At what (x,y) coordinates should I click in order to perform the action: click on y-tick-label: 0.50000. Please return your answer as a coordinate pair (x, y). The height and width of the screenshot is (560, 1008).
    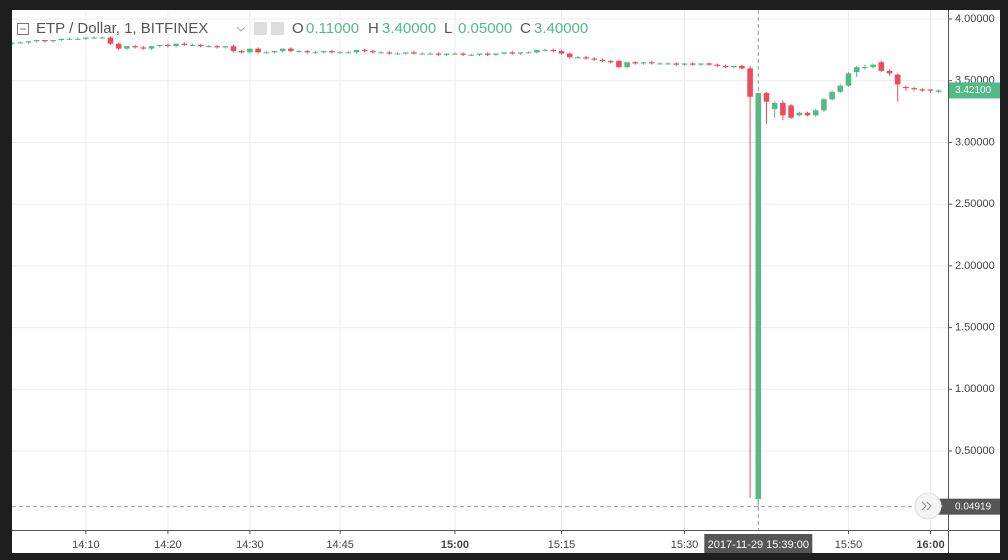
    Looking at the image, I should click on (975, 451).